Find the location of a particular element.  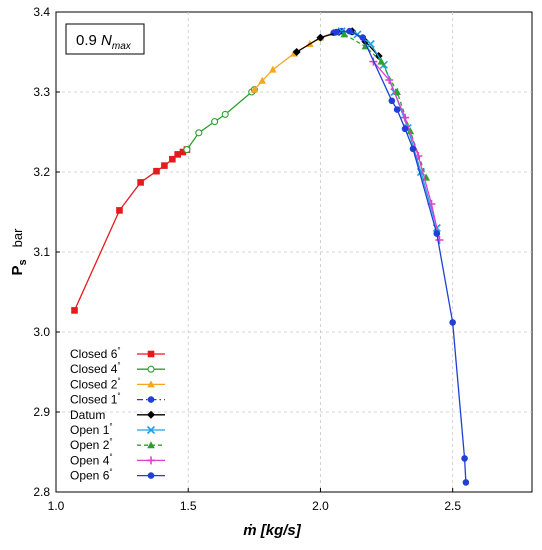

annotation-main: N is located at coordinates (106, 40).